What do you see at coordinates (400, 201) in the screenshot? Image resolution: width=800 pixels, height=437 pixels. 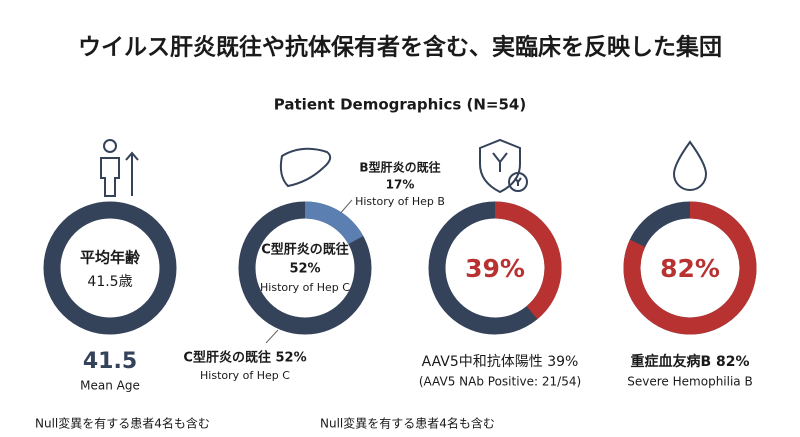 I see `segment-caption: History of Hep B` at bounding box center [400, 201].